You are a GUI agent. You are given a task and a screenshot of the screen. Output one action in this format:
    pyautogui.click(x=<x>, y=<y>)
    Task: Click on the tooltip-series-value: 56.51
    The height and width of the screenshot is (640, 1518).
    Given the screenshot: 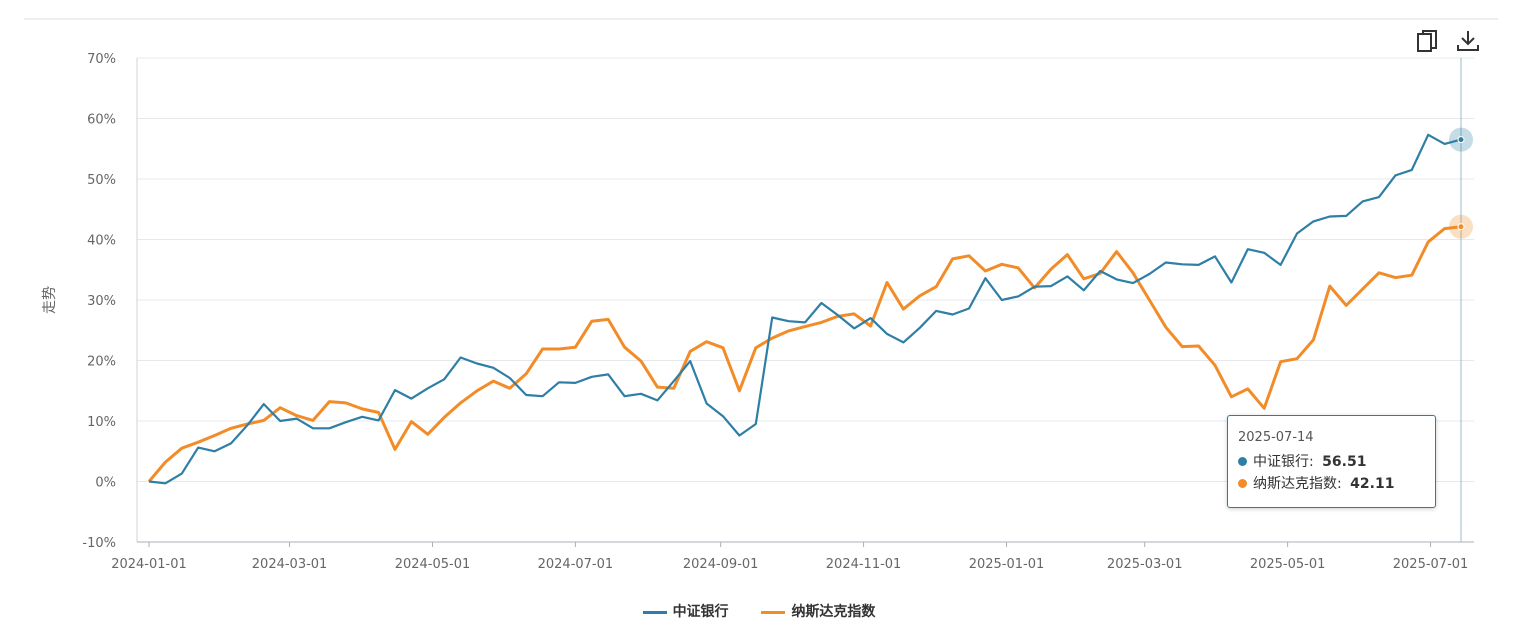 What is the action you would take?
    pyautogui.click(x=1344, y=462)
    